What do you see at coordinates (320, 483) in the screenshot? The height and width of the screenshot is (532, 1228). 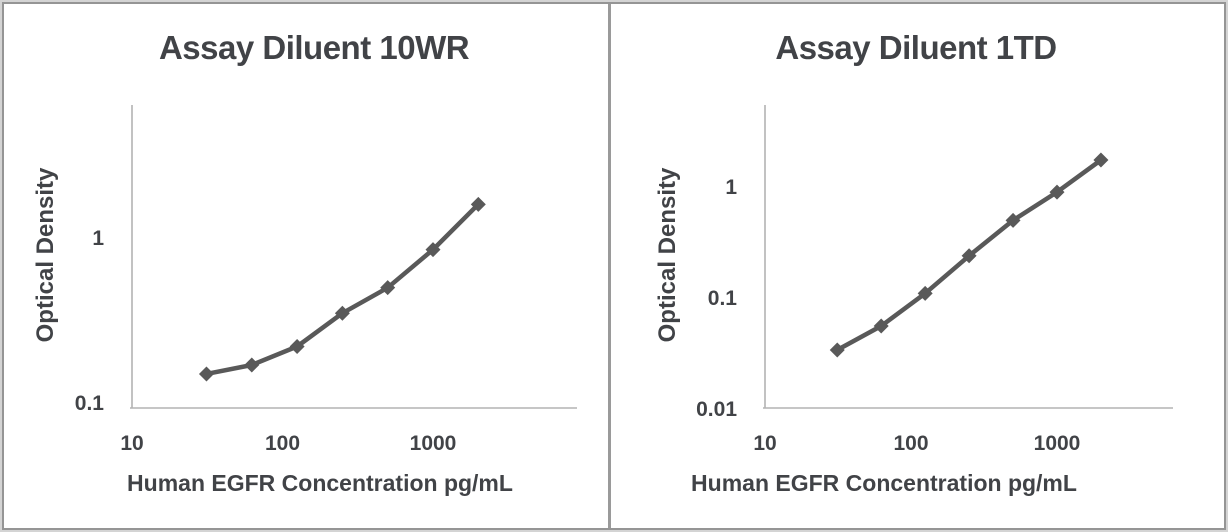 I see `x-axis-title-left: Human EGFR Concentration pg/mL` at bounding box center [320, 483].